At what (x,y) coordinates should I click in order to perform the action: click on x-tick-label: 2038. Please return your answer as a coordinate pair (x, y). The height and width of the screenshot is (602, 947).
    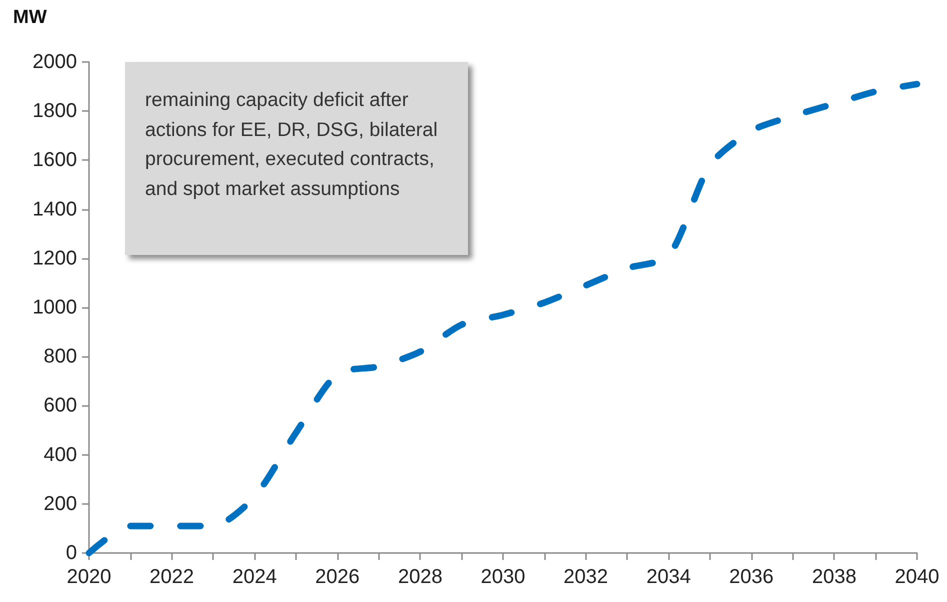
    Looking at the image, I should click on (834, 577).